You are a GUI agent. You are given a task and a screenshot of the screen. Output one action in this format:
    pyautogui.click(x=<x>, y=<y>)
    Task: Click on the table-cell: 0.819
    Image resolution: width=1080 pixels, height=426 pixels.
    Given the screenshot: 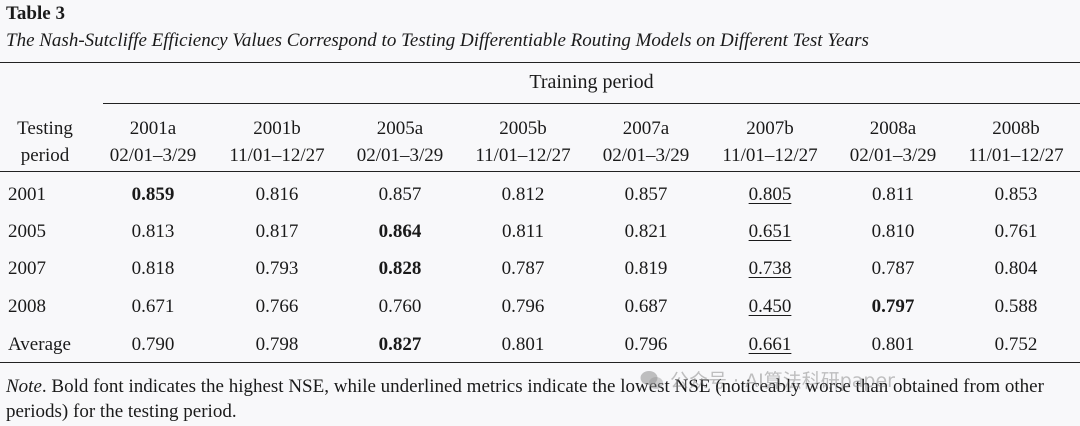 What is the action you would take?
    pyautogui.click(x=646, y=268)
    